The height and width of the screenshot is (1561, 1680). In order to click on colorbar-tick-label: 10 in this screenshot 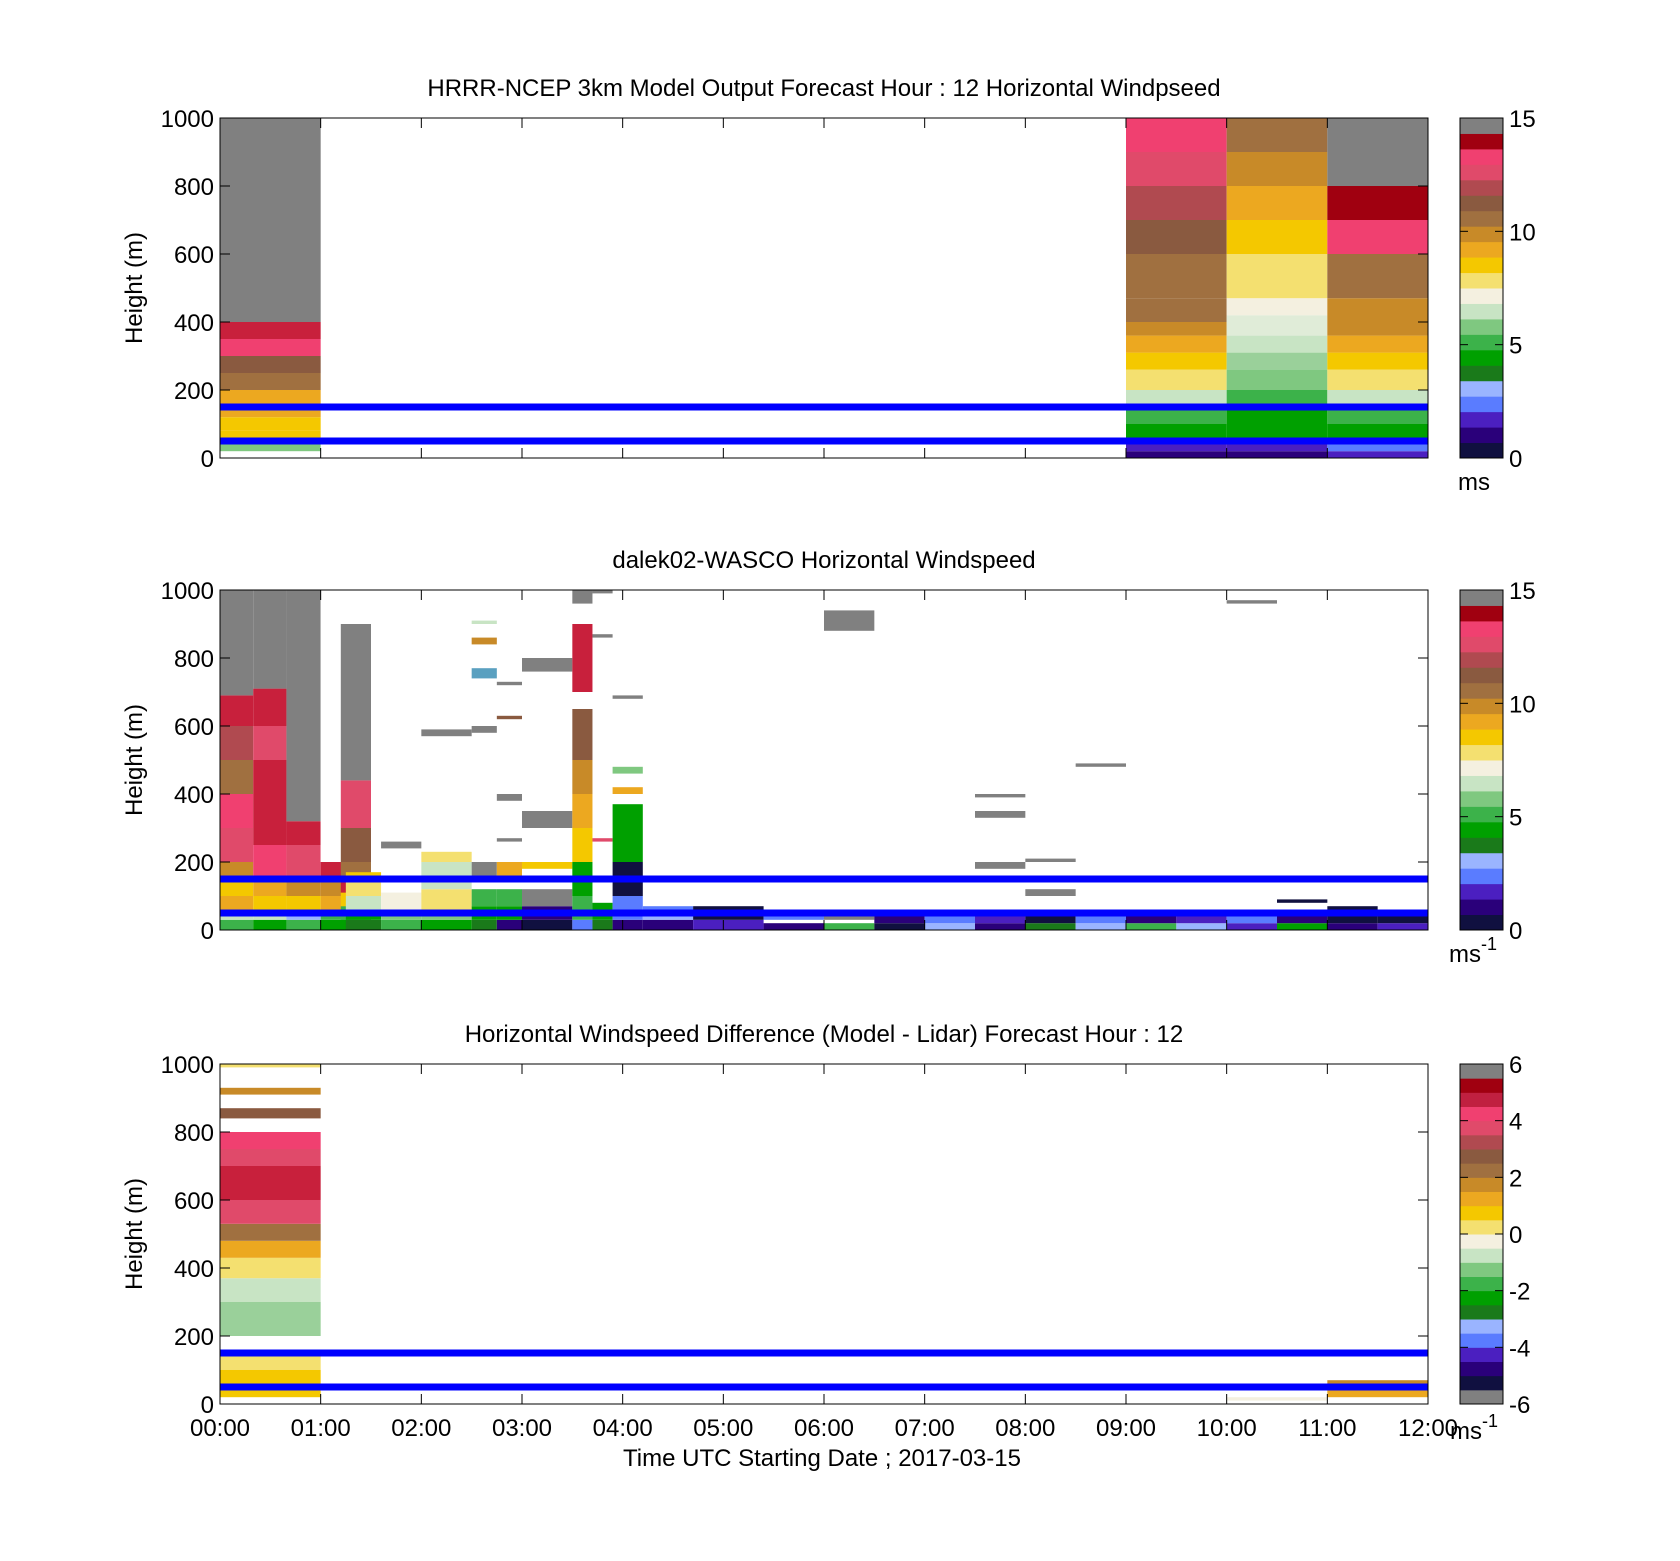, I will do `click(1522, 232)`.